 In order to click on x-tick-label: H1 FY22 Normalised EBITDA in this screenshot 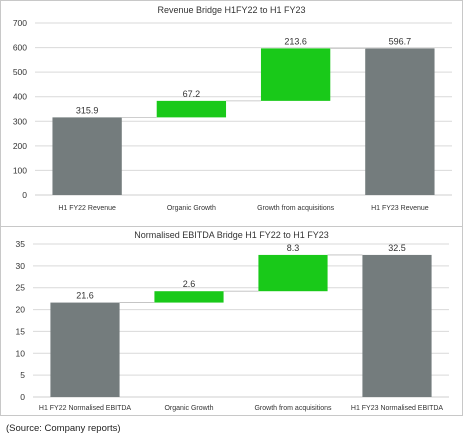, I will do `click(85, 408)`.